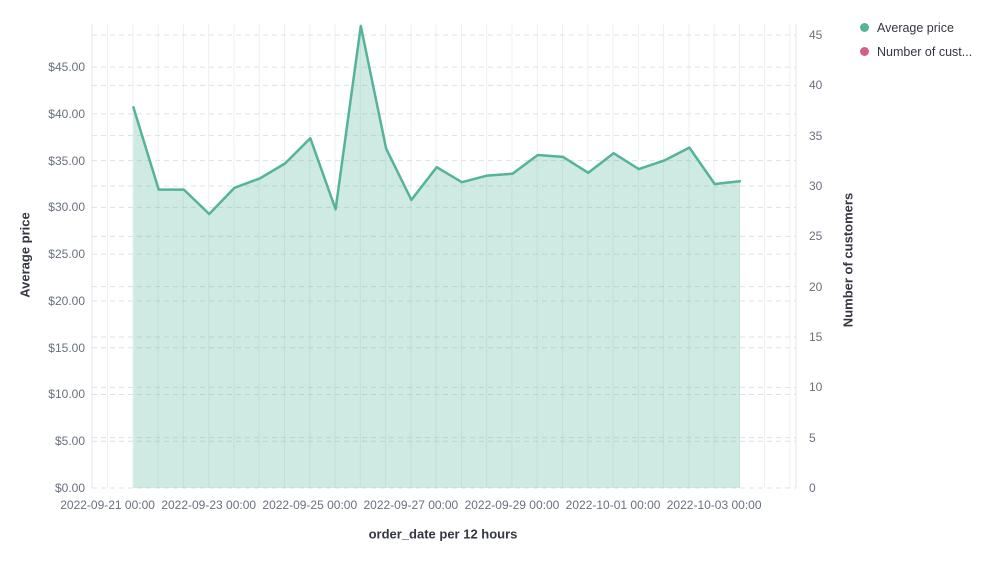 The image size is (1008, 564). What do you see at coordinates (69, 488) in the screenshot?
I see `left-axis-tick: $0.00` at bounding box center [69, 488].